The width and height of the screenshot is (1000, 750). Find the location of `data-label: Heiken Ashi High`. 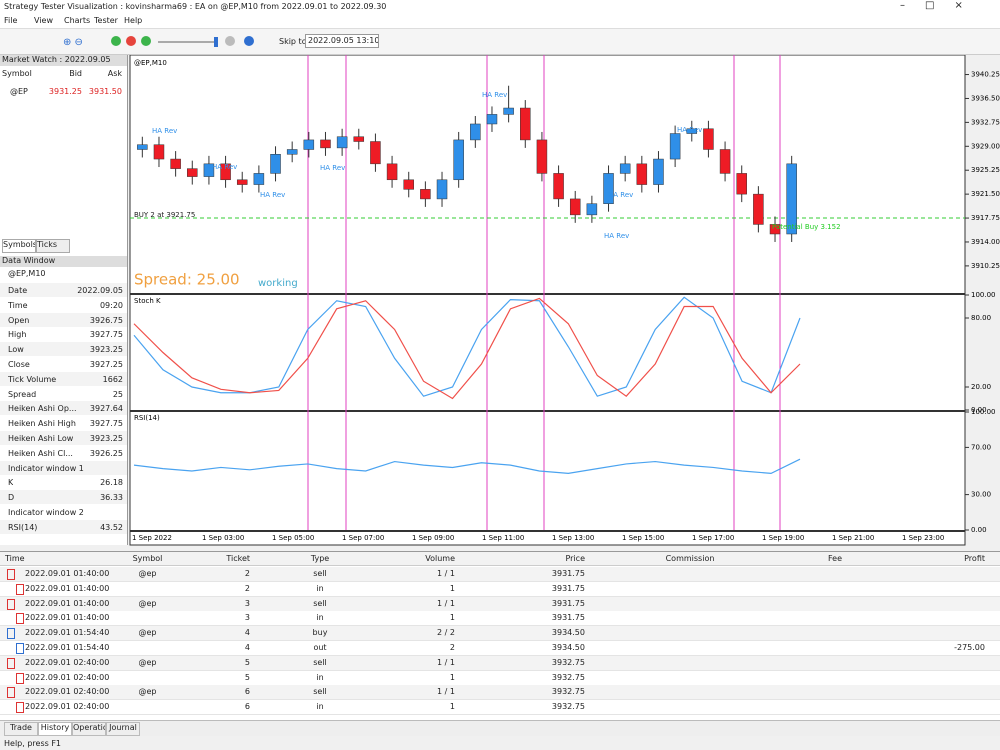

data-label: Heiken Ashi High is located at coordinates (42, 424).